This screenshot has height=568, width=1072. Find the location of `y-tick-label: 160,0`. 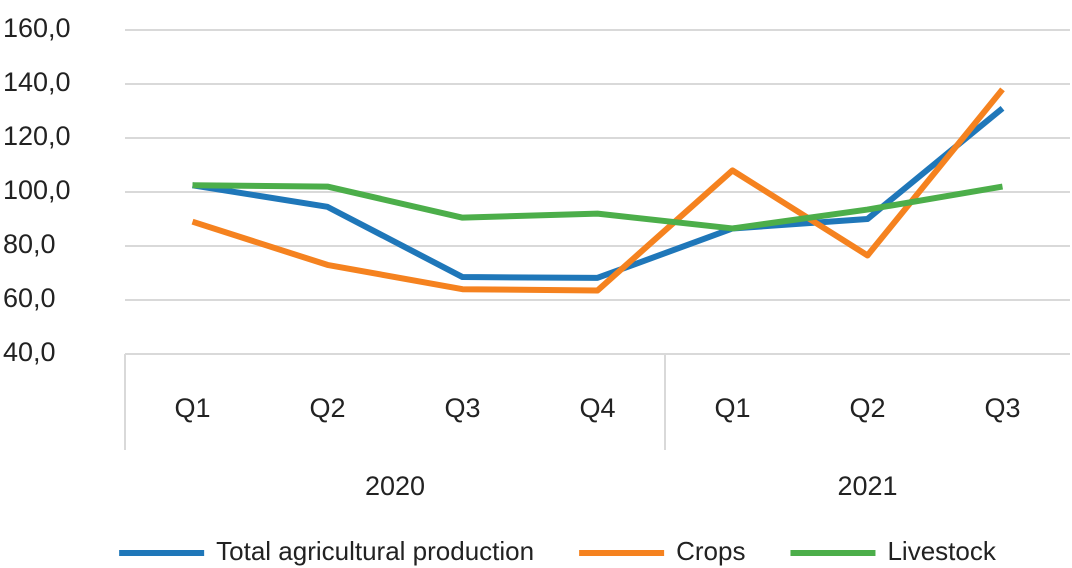

y-tick-label: 160,0 is located at coordinates (37, 28).